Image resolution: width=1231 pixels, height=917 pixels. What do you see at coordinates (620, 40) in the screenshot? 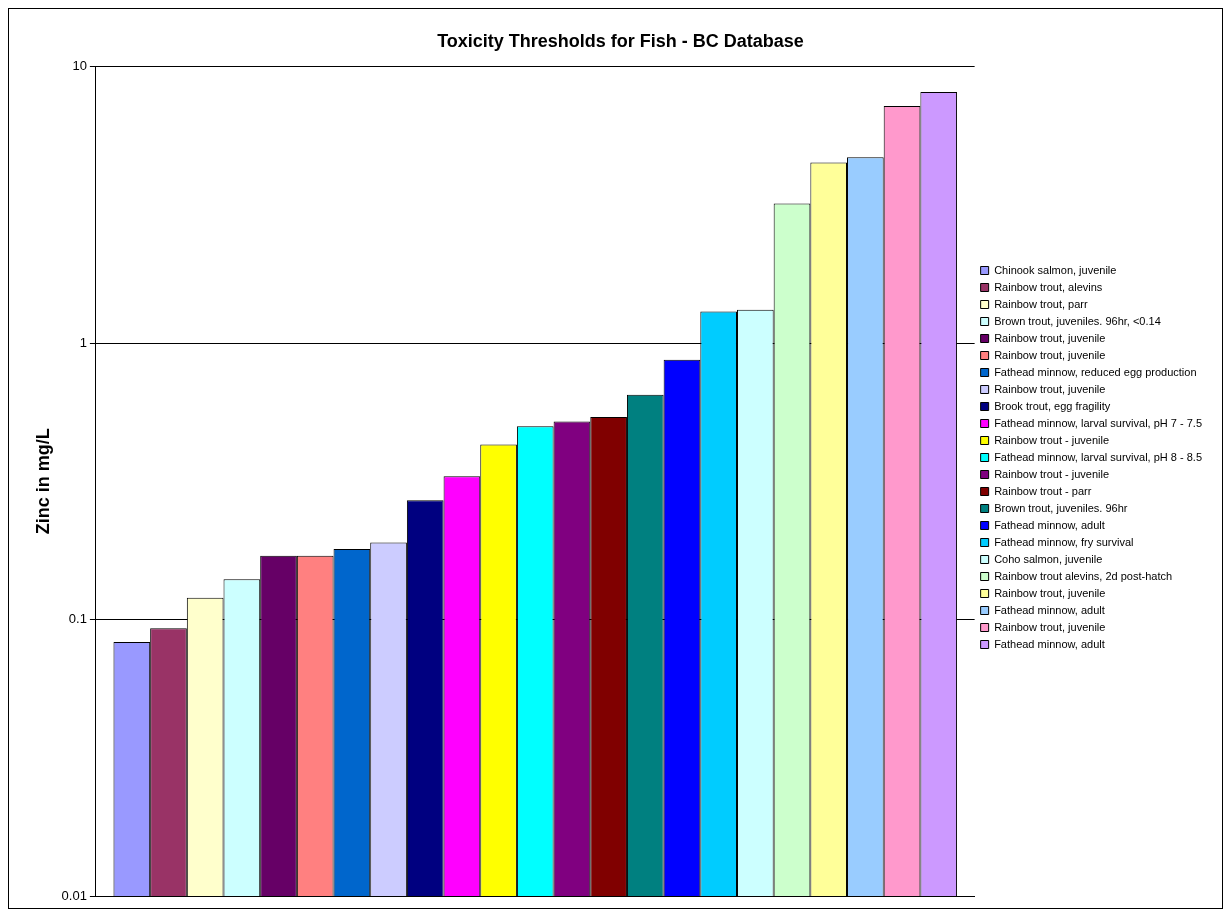
I see `chart-title: Toxicity Thresholds for Fish - BC Database` at bounding box center [620, 40].